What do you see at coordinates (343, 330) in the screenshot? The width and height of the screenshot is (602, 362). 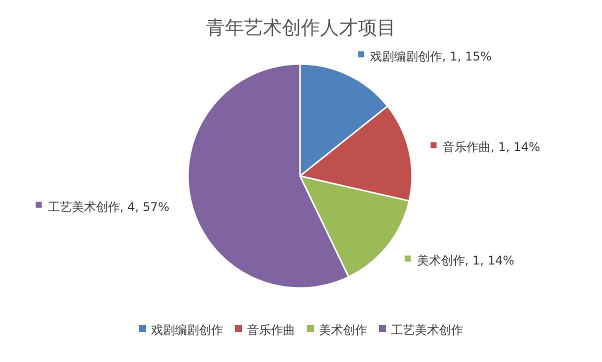 I see `legend-label: 美术创作` at bounding box center [343, 330].